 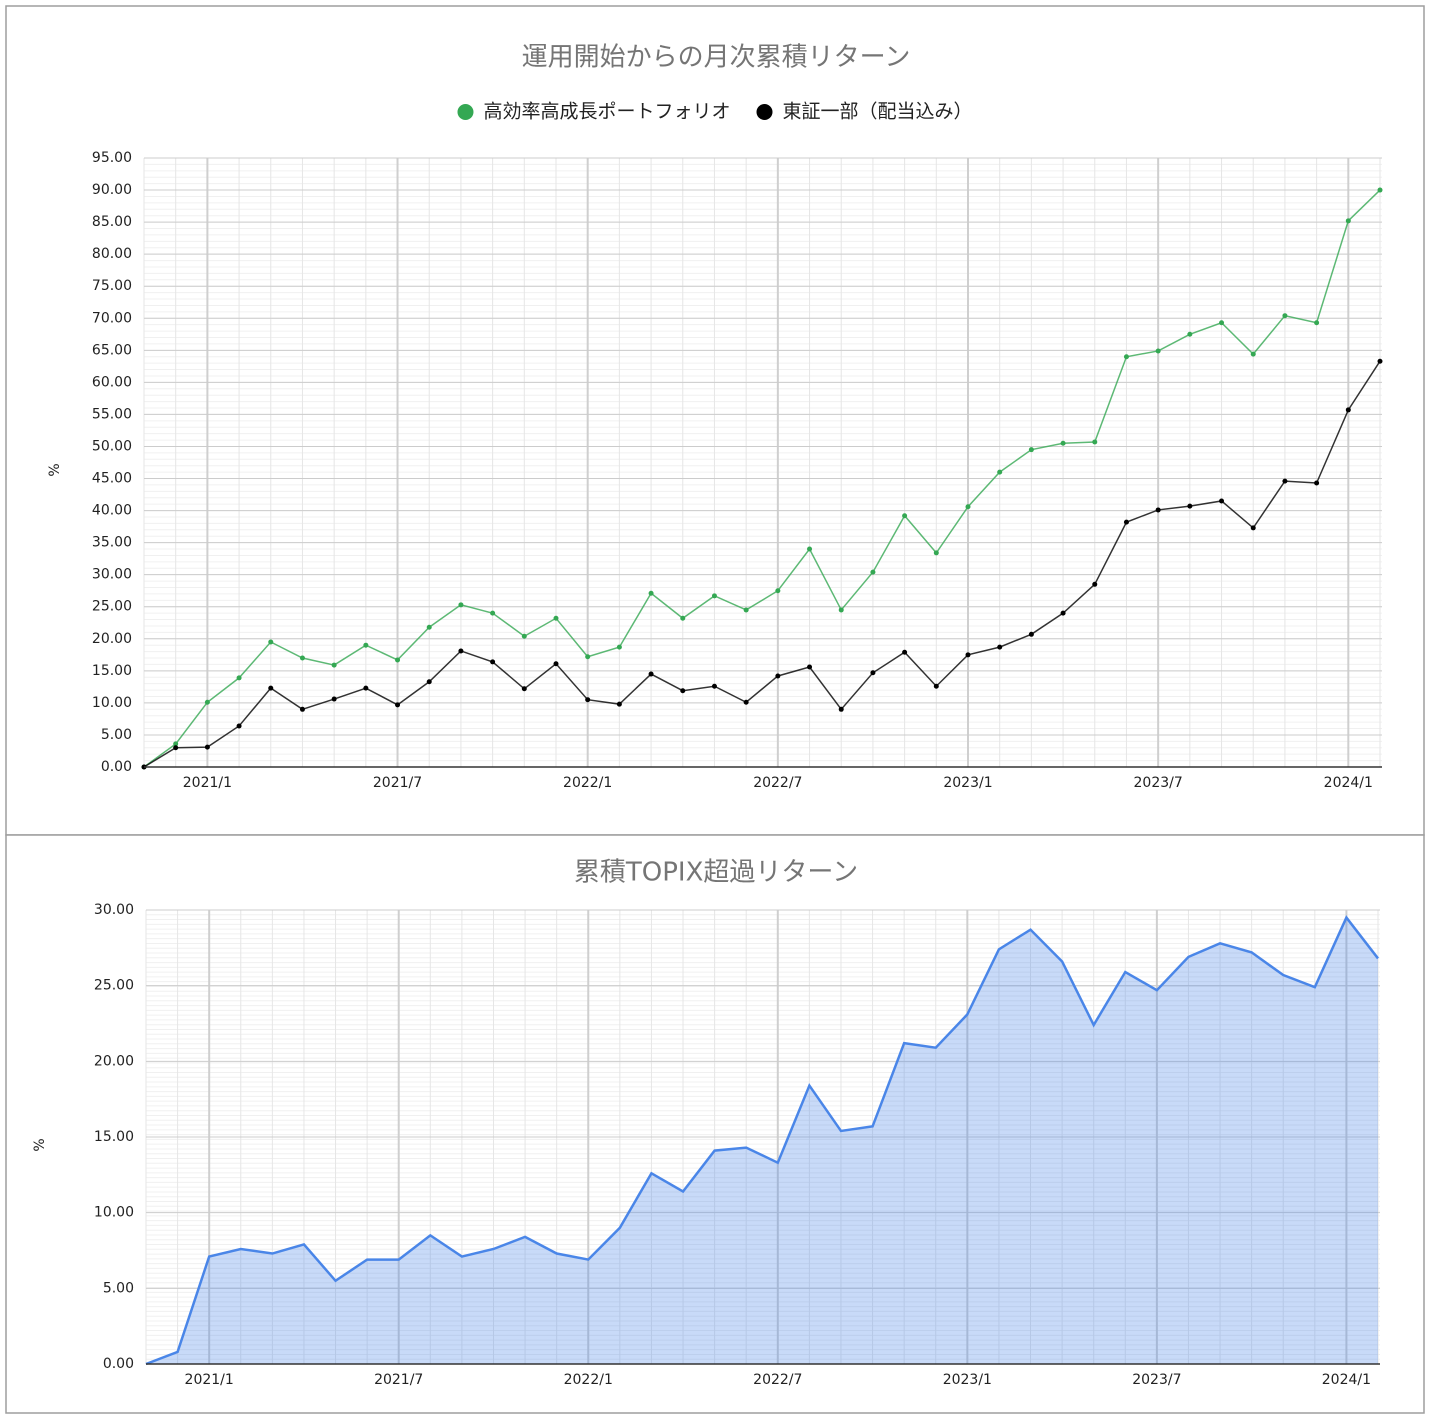 What do you see at coordinates (112, 382) in the screenshot?
I see `y-tick-label: 60.00` at bounding box center [112, 382].